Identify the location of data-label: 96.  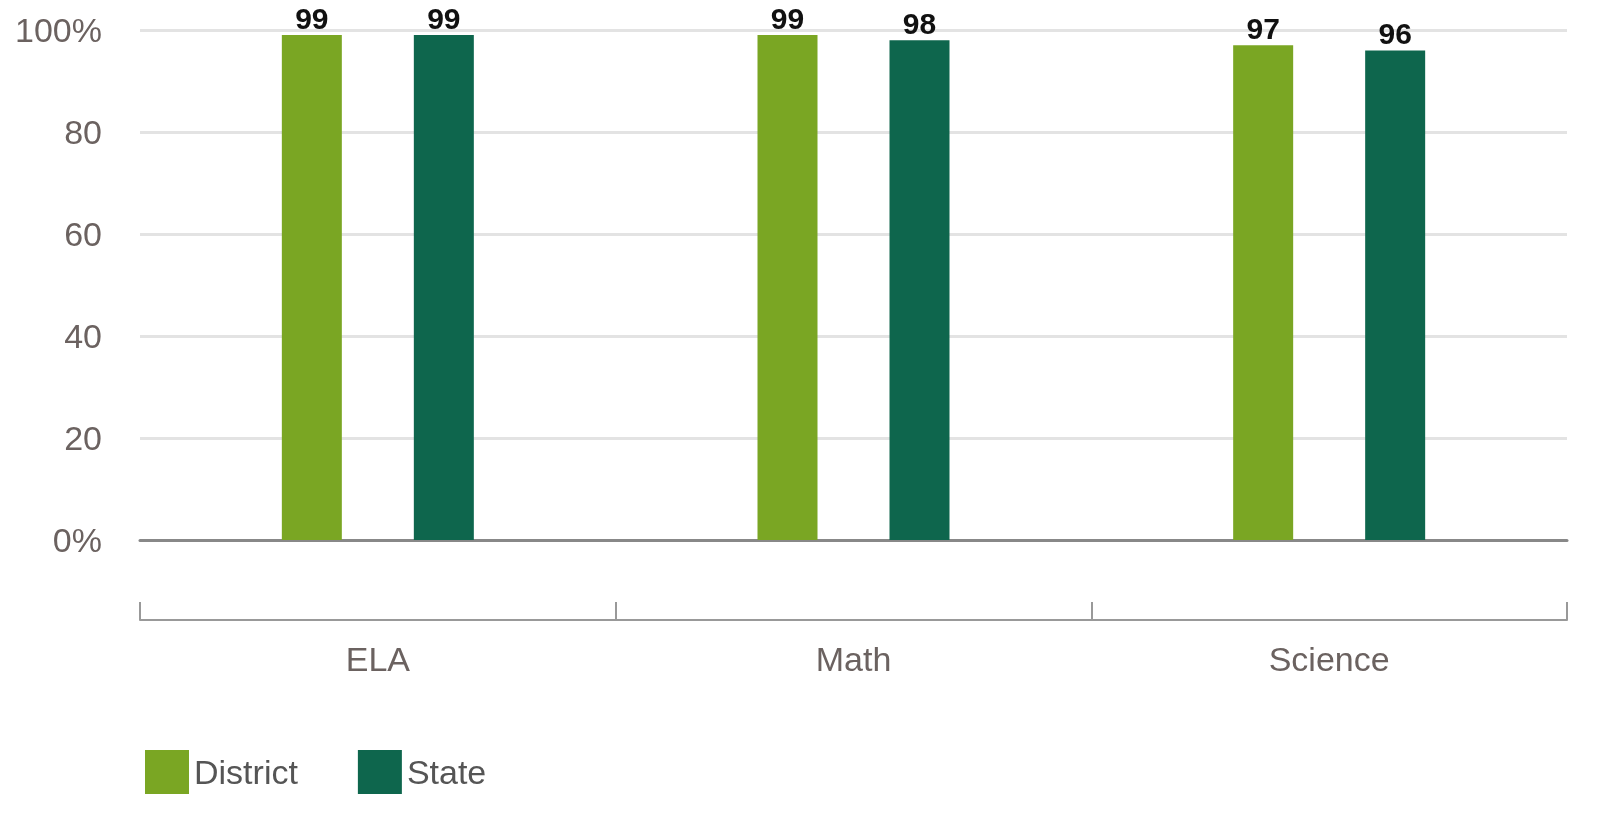
(1395, 33).